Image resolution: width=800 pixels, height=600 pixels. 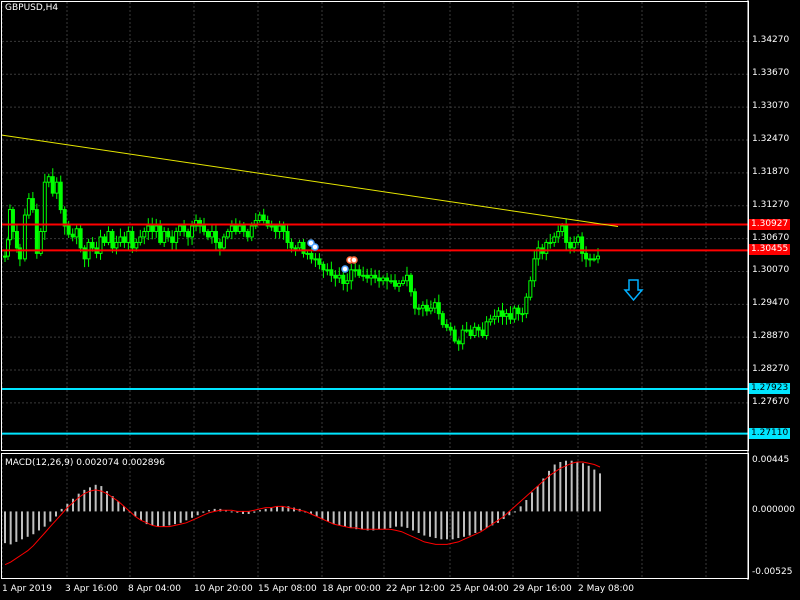 I want to click on macd-signal-line, so click(x=302, y=513).